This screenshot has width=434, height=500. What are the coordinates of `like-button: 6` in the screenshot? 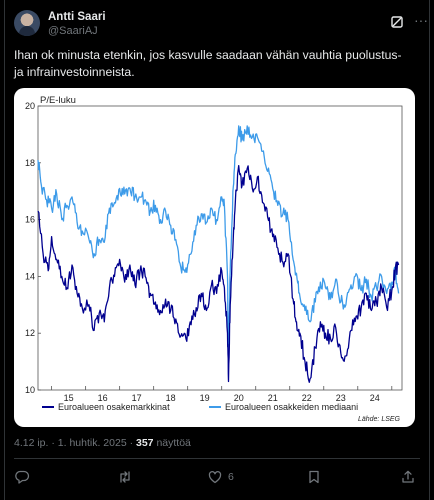 It's located at (220, 477).